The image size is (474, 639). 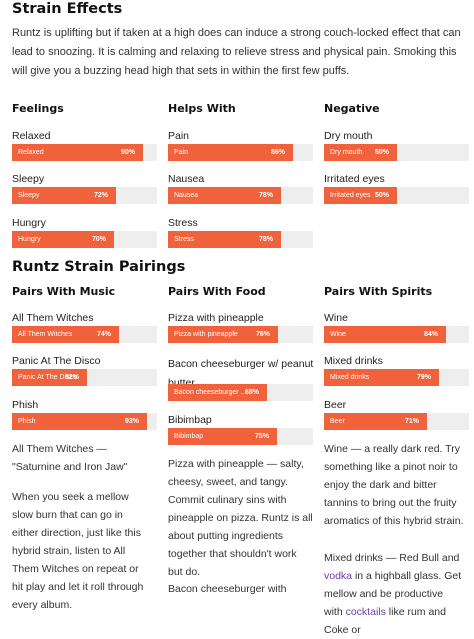 What do you see at coordinates (216, 318) in the screenshot?
I see `stat-label: Pizza with pineapple` at bounding box center [216, 318].